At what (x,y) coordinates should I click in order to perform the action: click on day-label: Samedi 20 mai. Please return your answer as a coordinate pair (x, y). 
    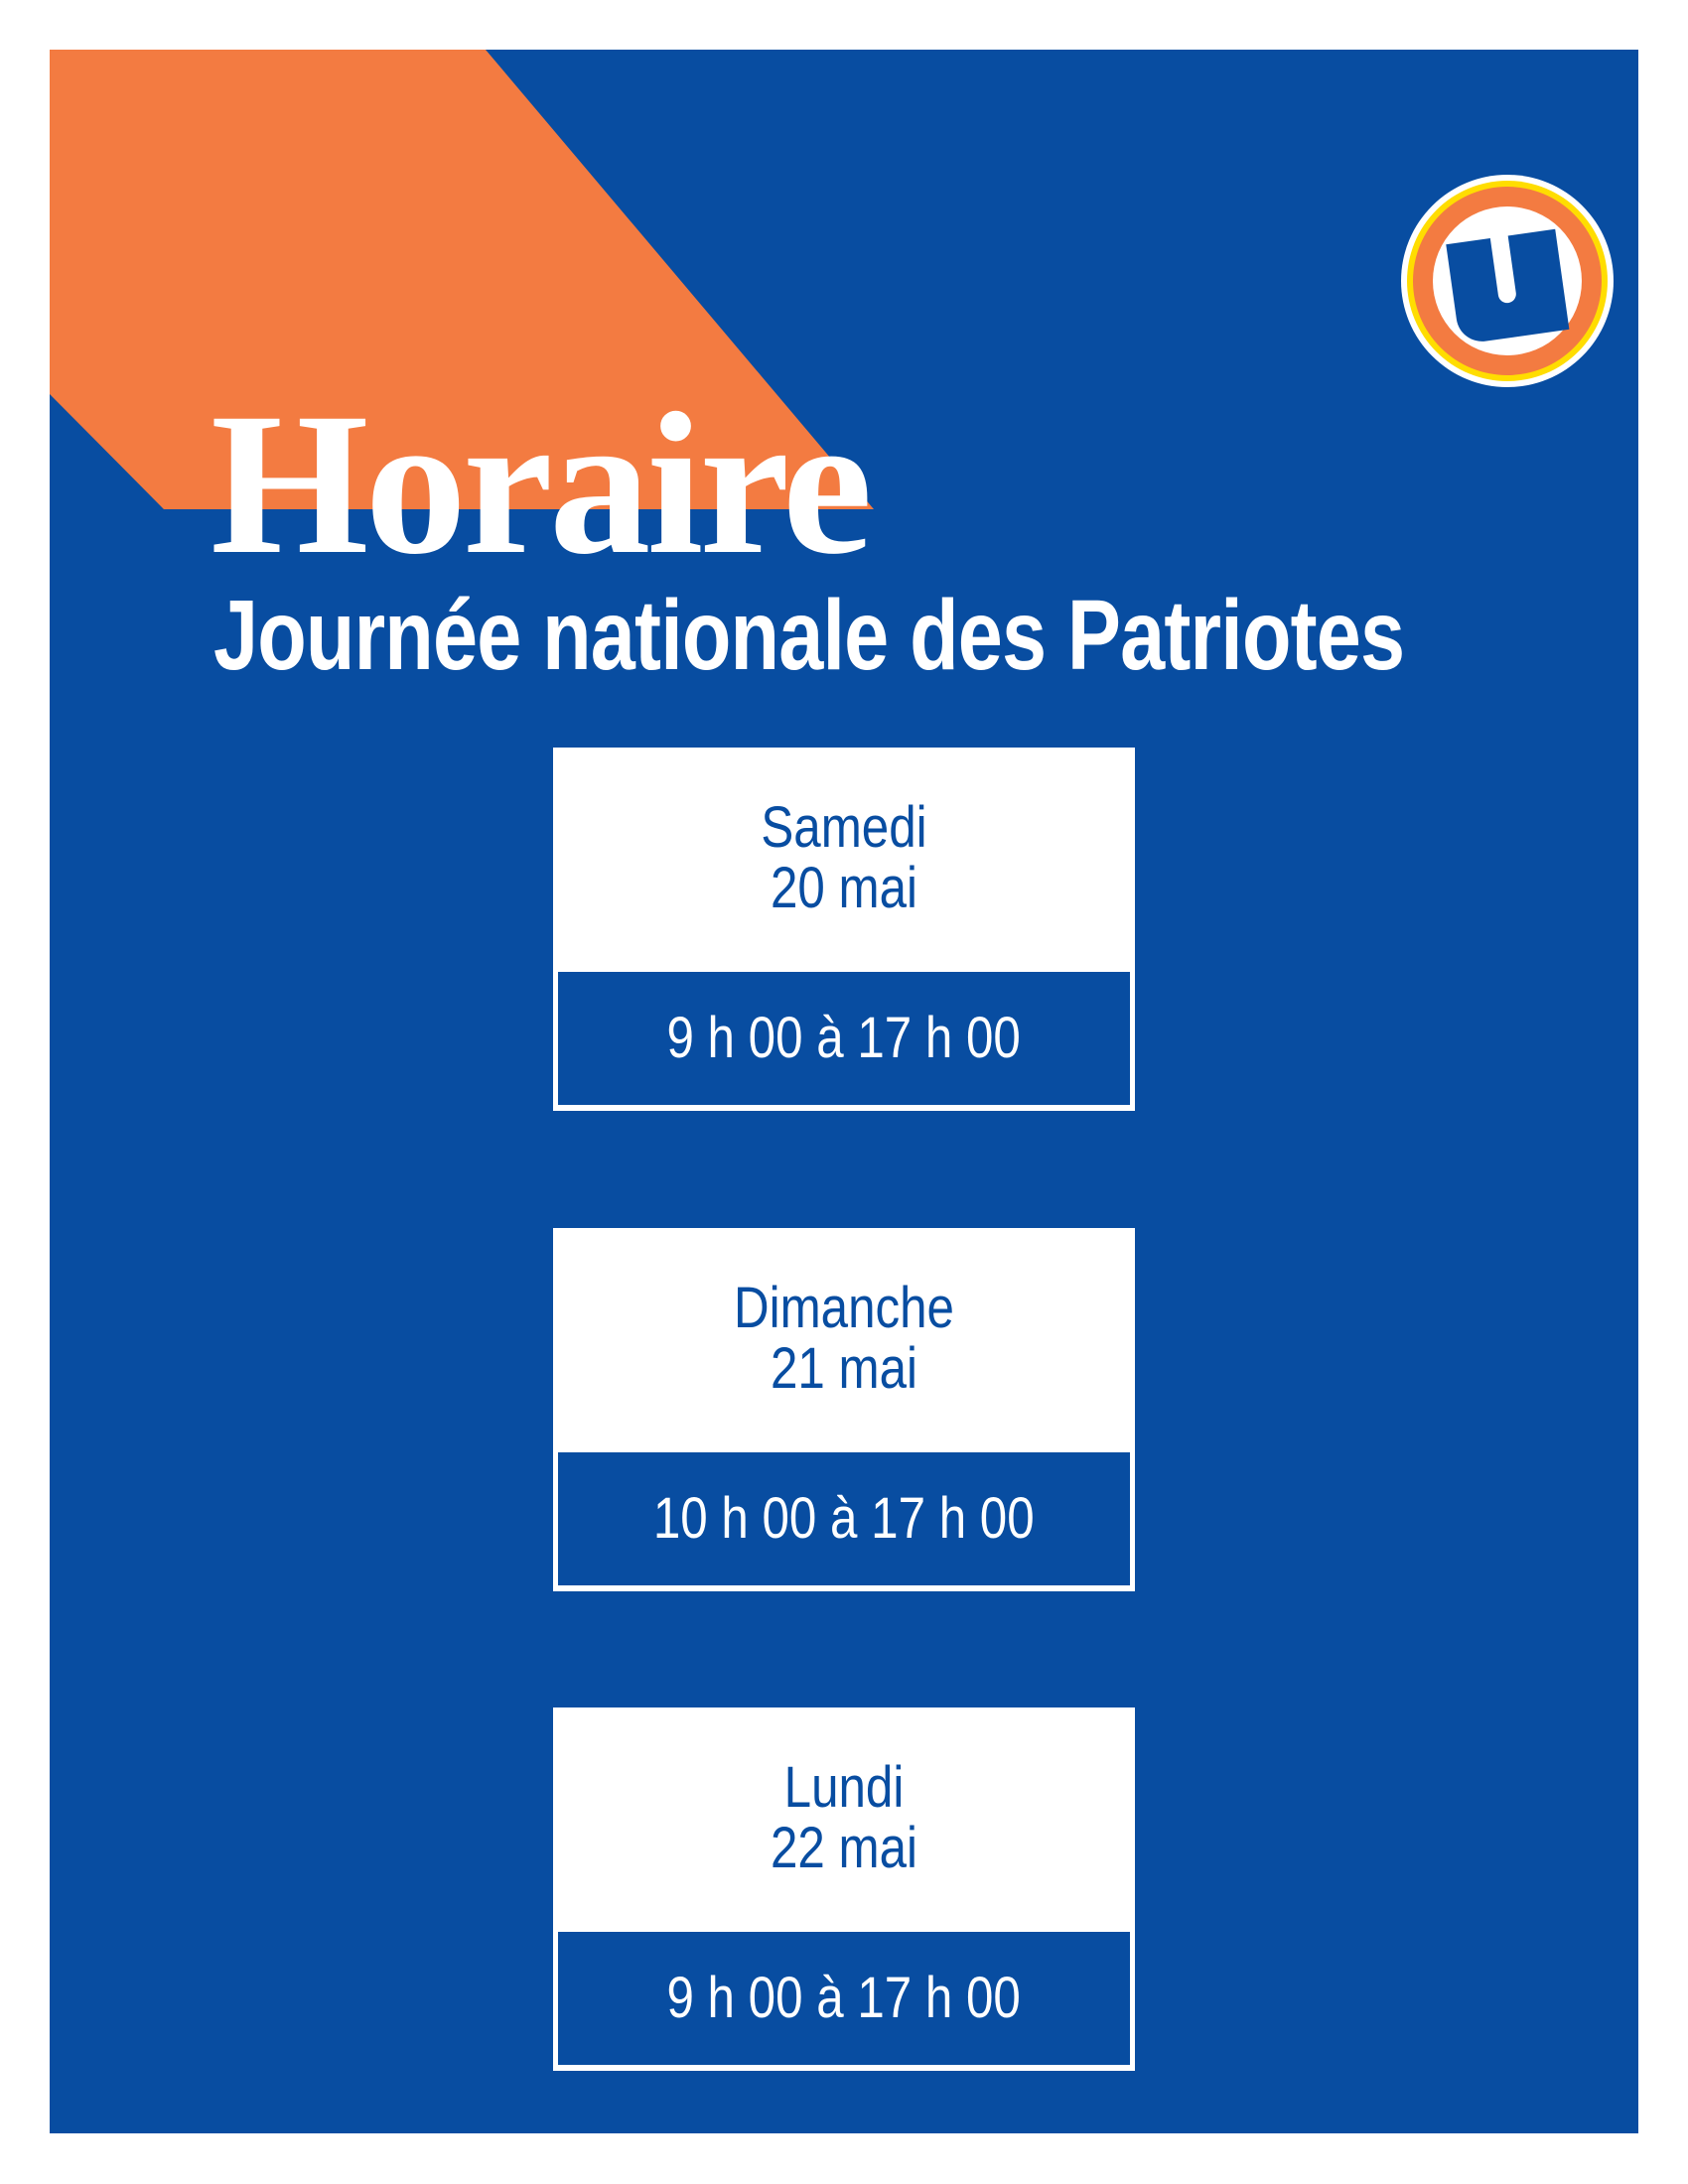
    Looking at the image, I should click on (844, 857).